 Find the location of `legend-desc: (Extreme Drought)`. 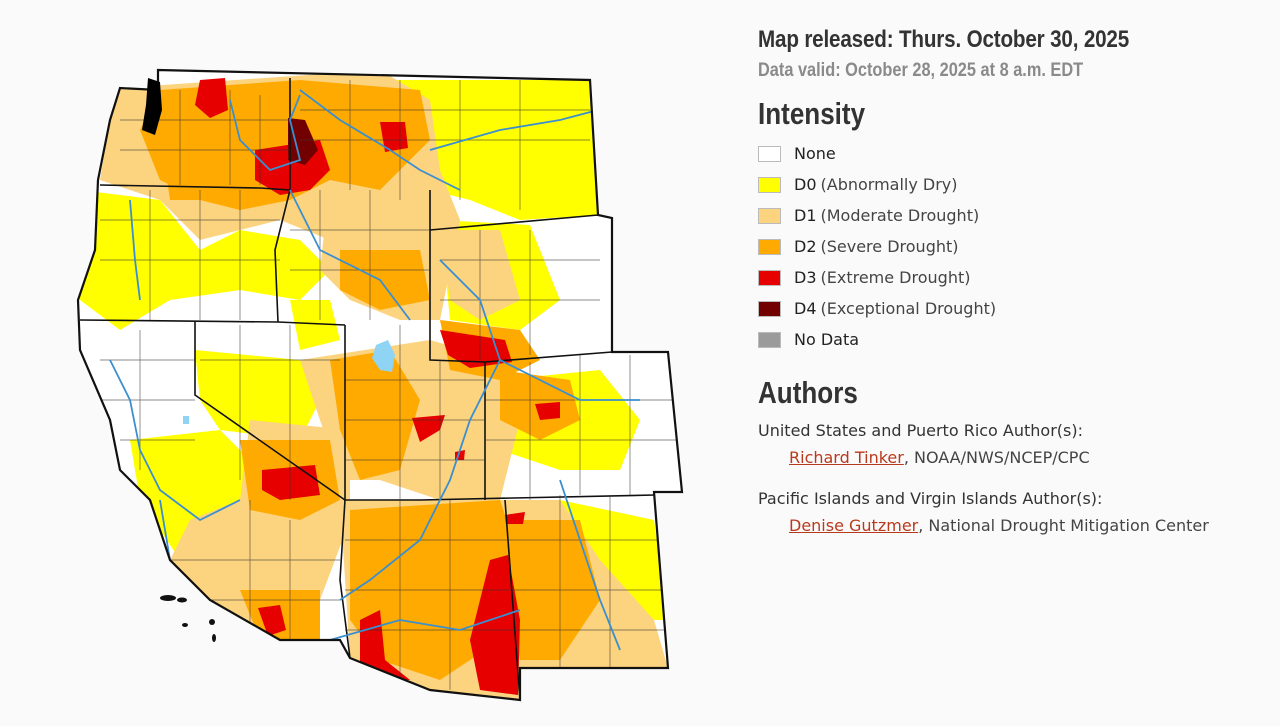

legend-desc: (Extreme Drought) is located at coordinates (895, 277).